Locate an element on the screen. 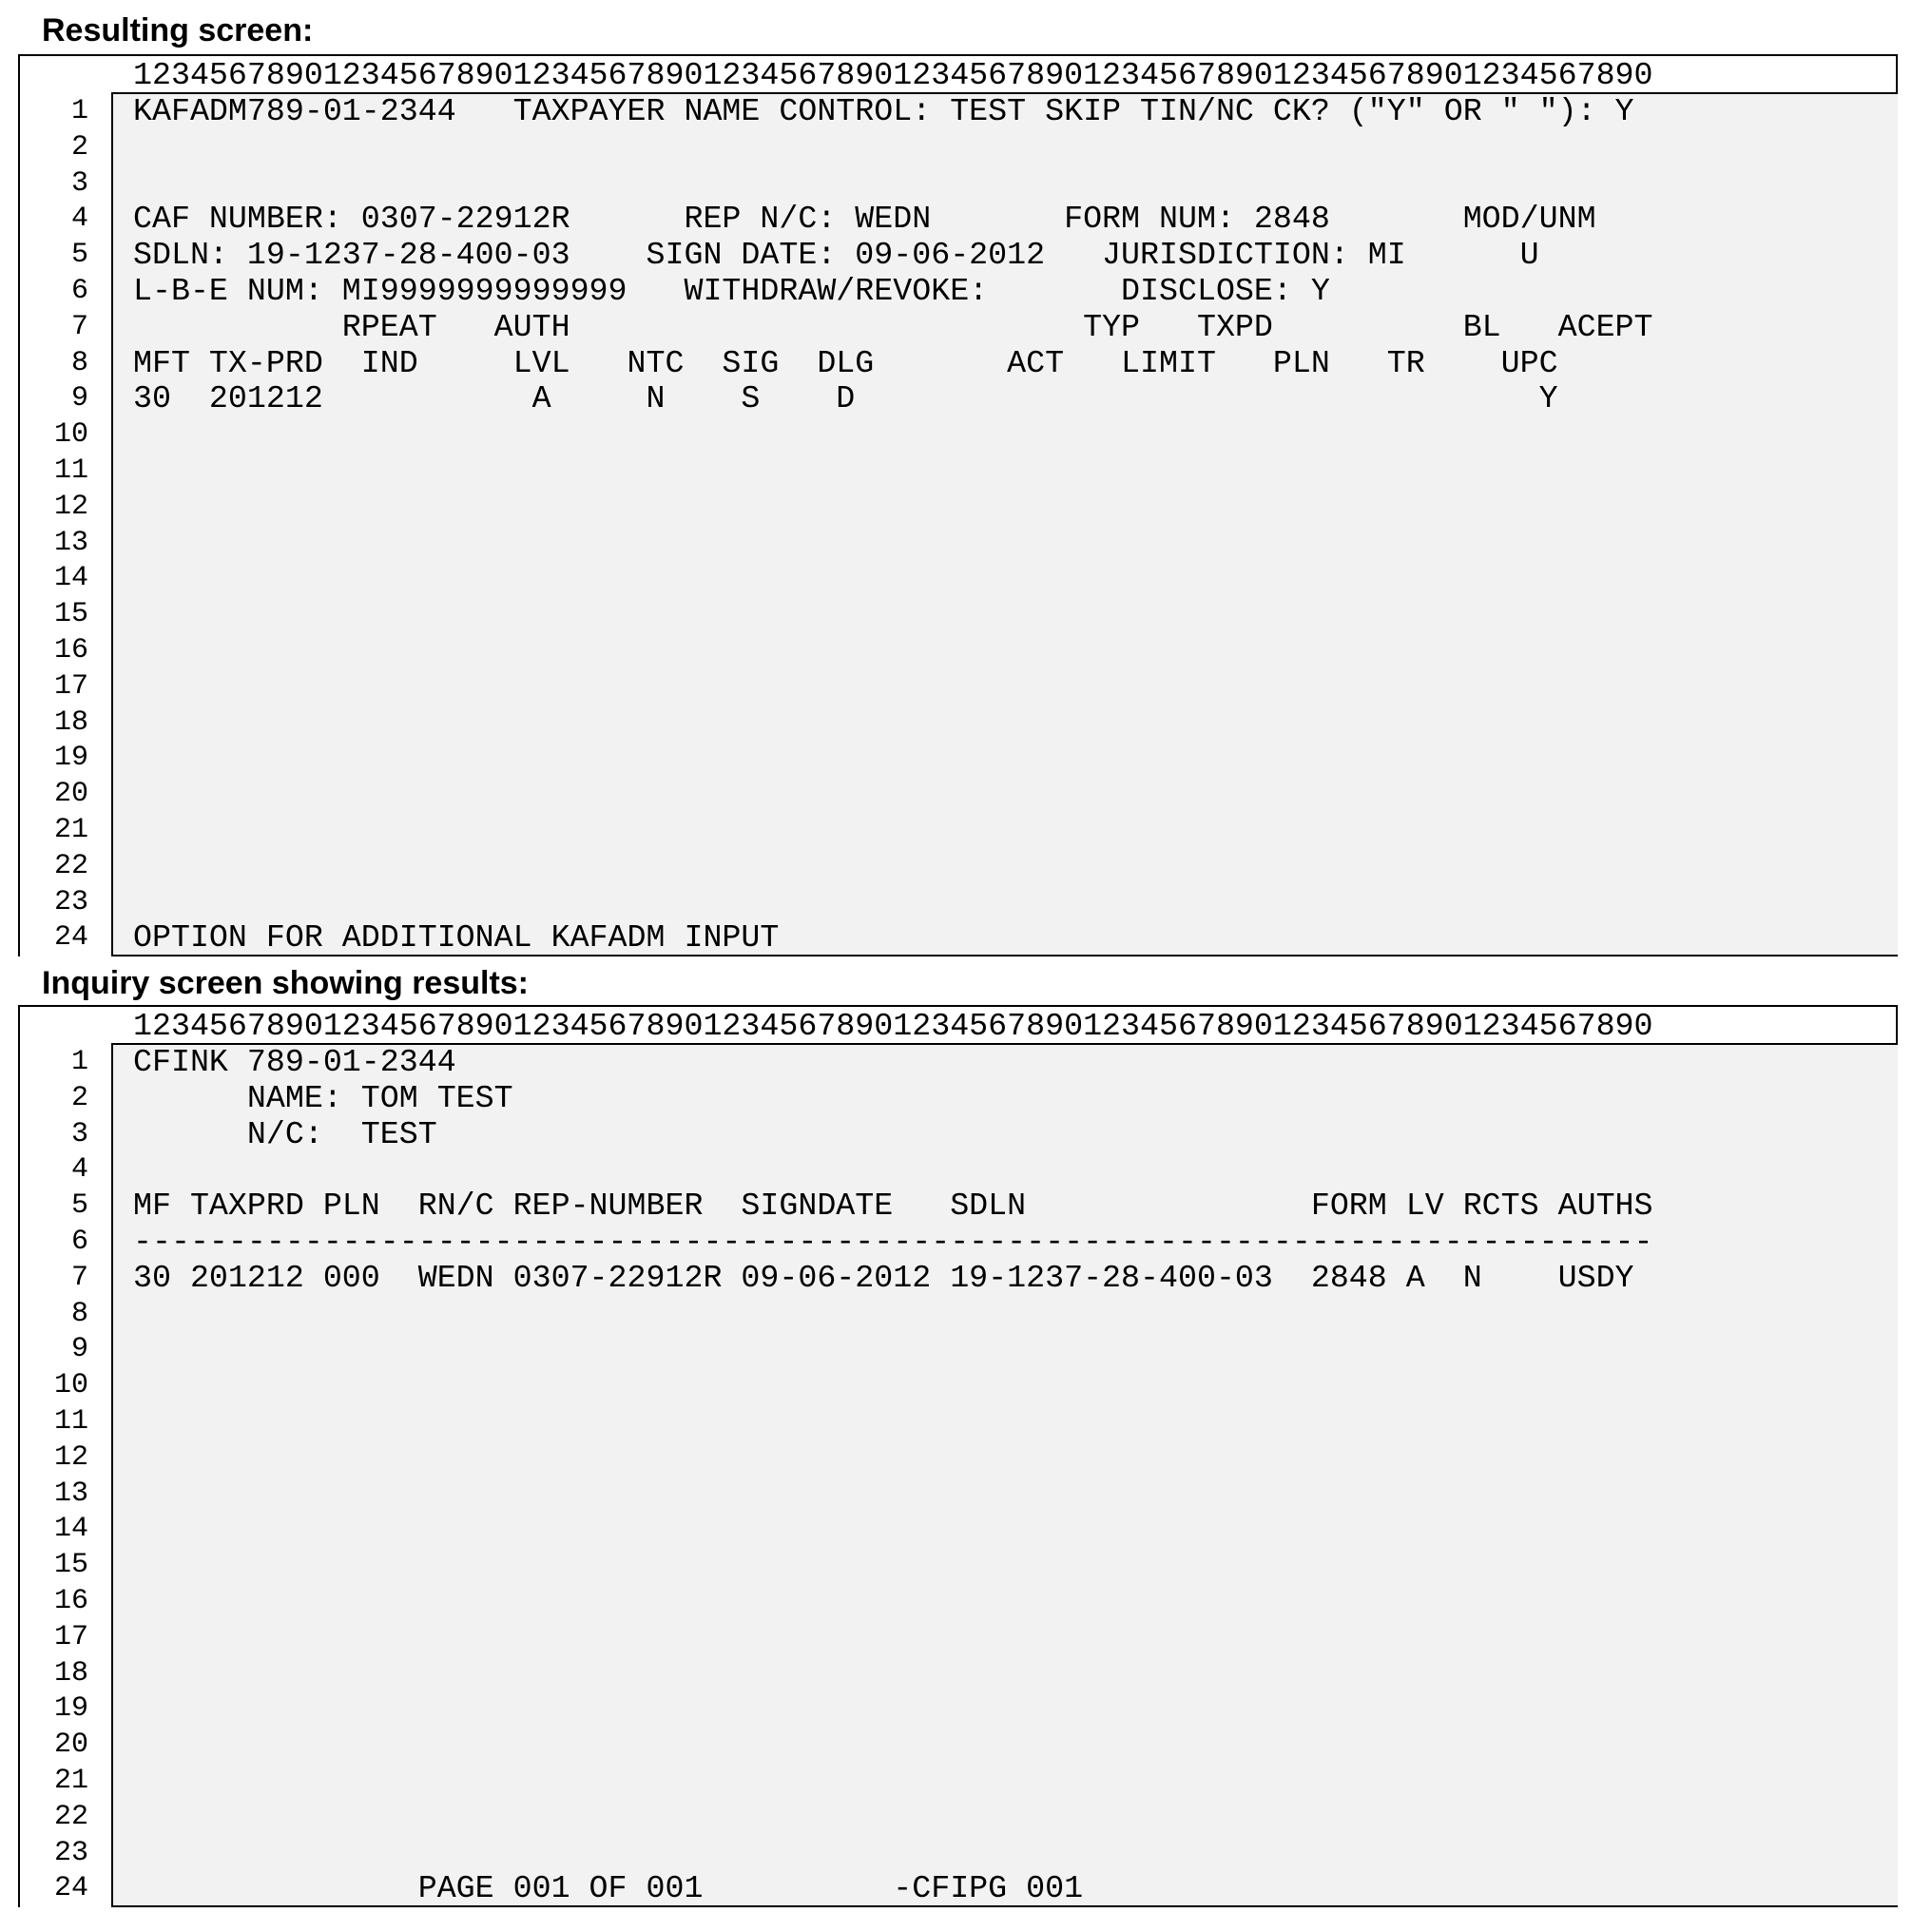 The width and height of the screenshot is (1912, 1932). screen-line: 1 CFINK 789-01-2344 is located at coordinates (957, 1062).